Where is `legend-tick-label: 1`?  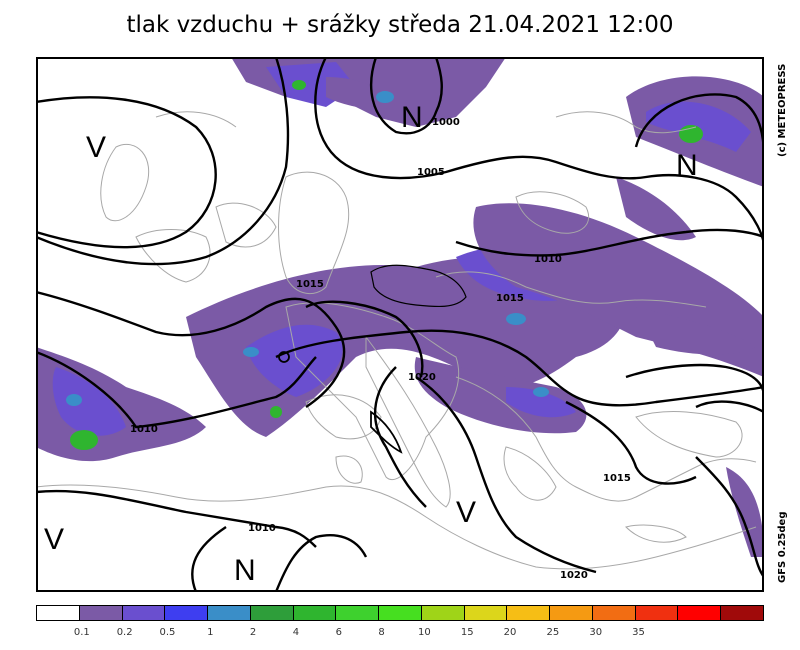
legend-tick-label: 1 is located at coordinates (210, 632).